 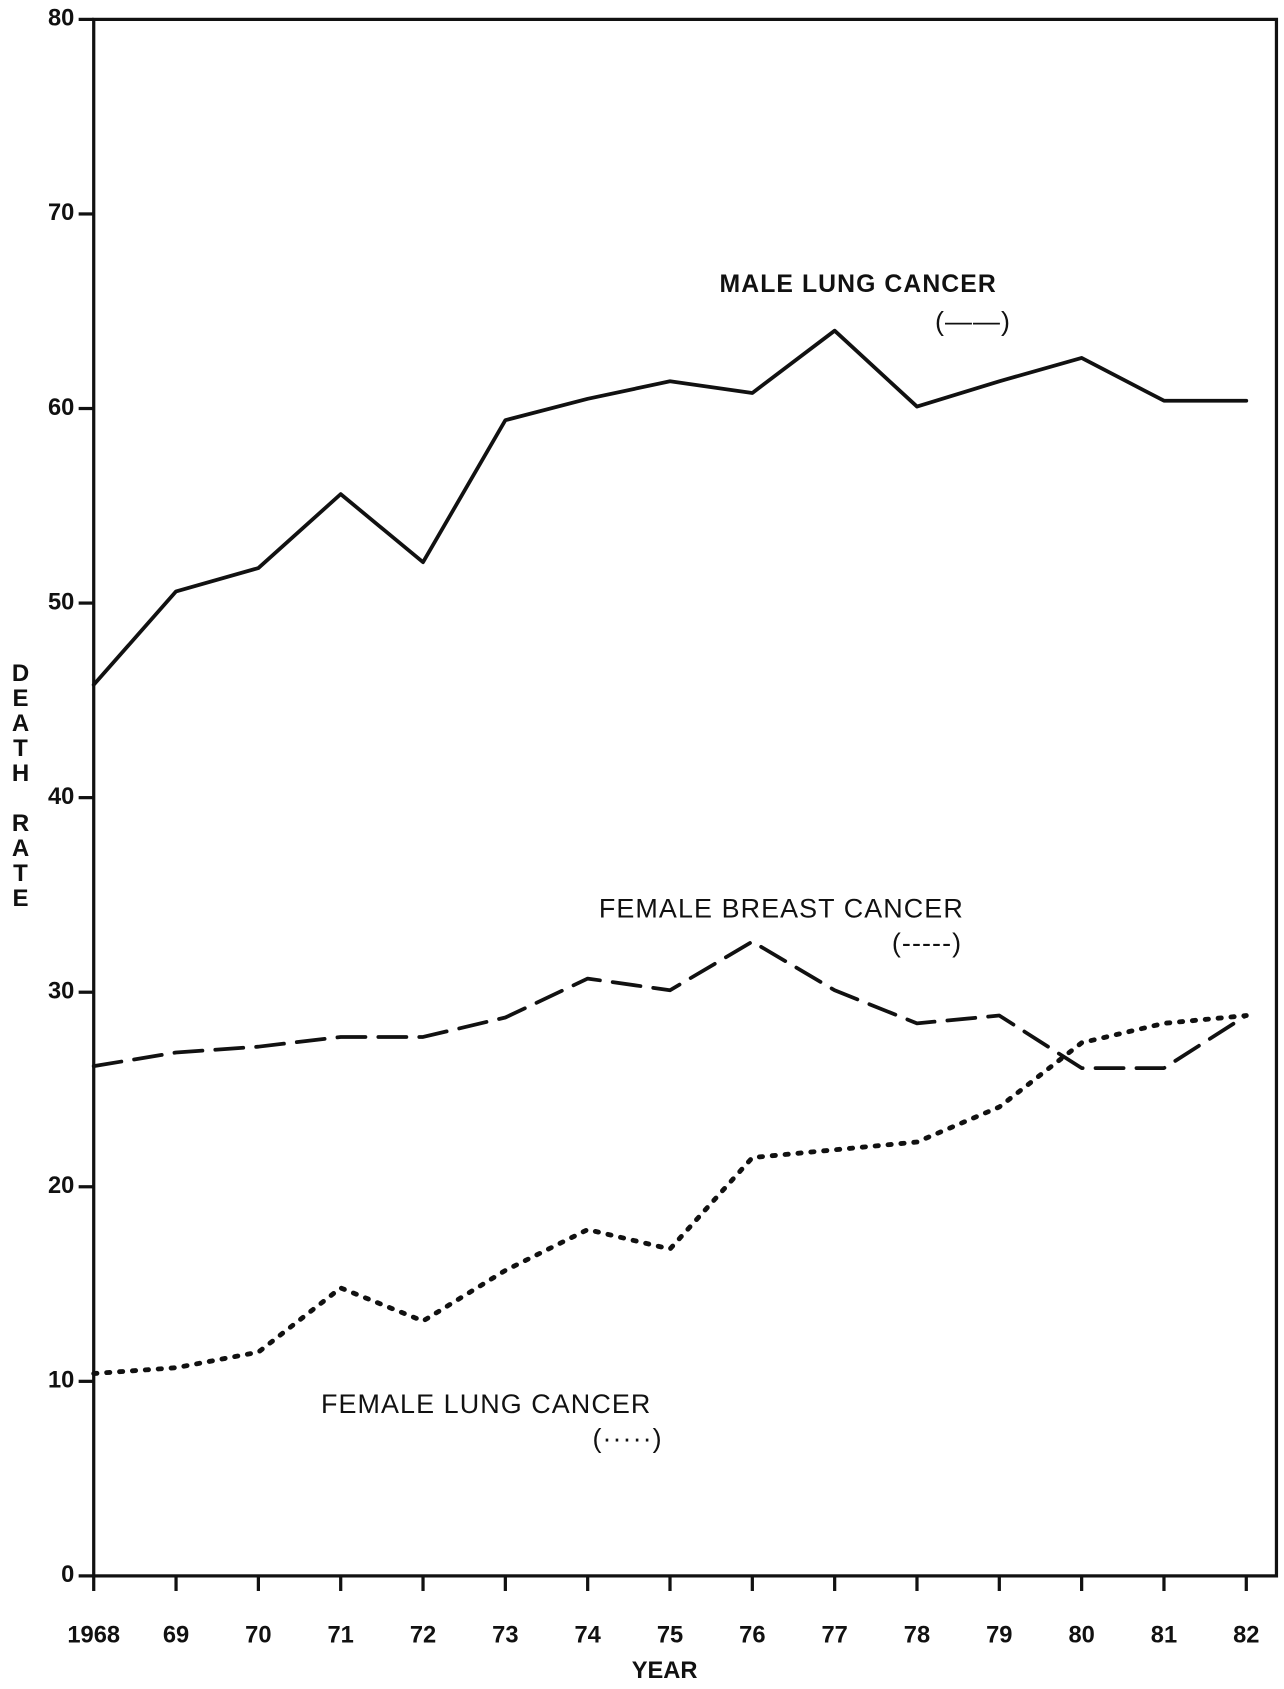 What do you see at coordinates (67, 1575) in the screenshot?
I see `y-tick-label: 0` at bounding box center [67, 1575].